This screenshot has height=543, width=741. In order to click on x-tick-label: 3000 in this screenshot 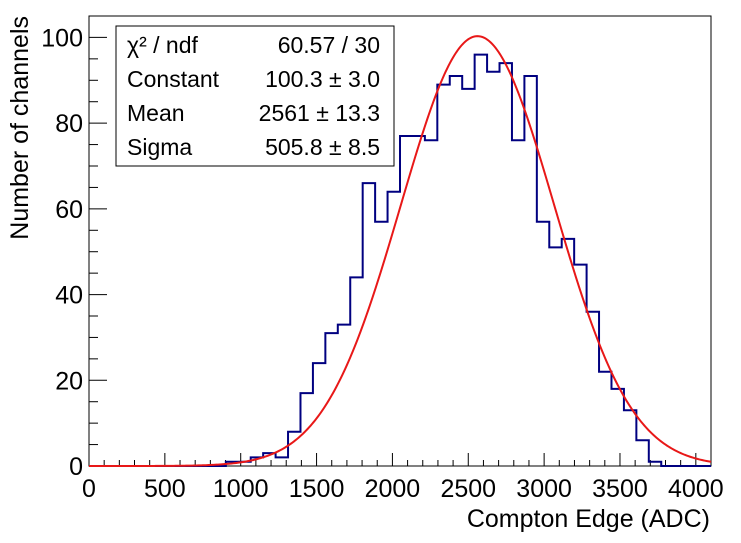, I will do `click(544, 489)`.